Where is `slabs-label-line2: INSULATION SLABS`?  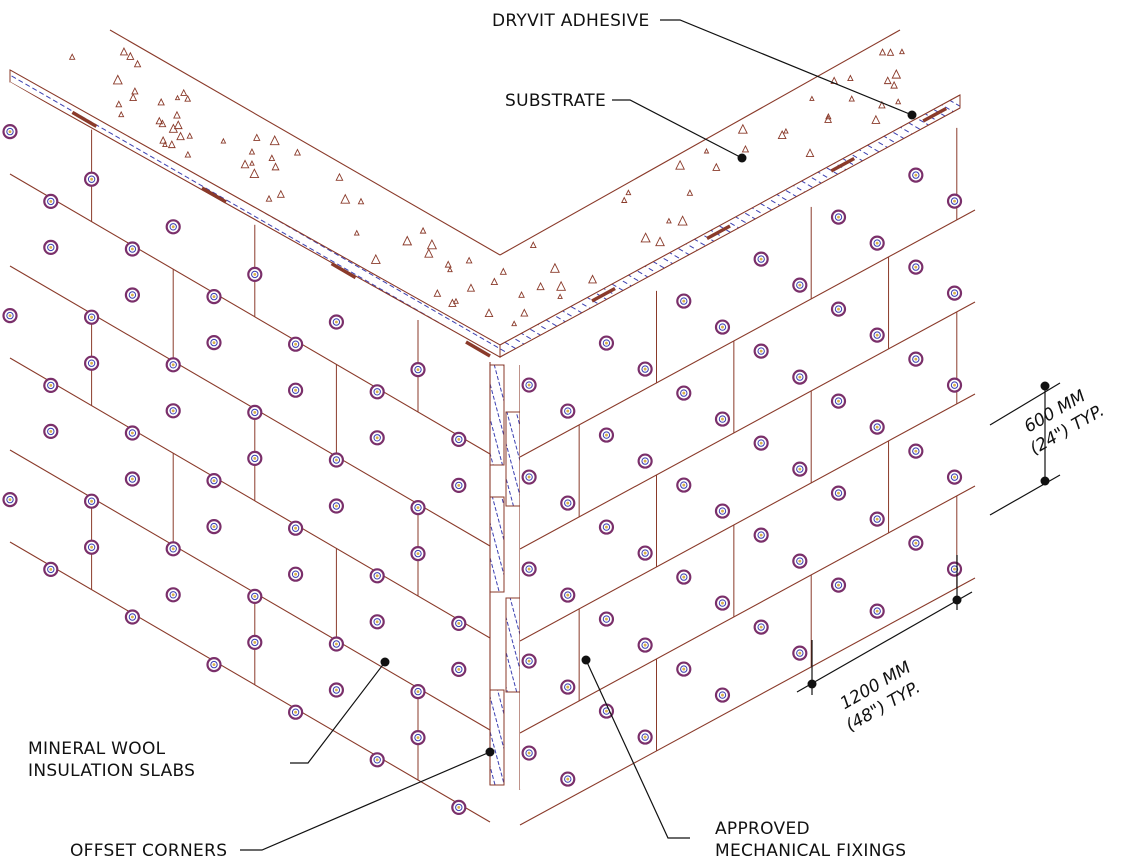 slabs-label-line2: INSULATION SLABS is located at coordinates (111, 771).